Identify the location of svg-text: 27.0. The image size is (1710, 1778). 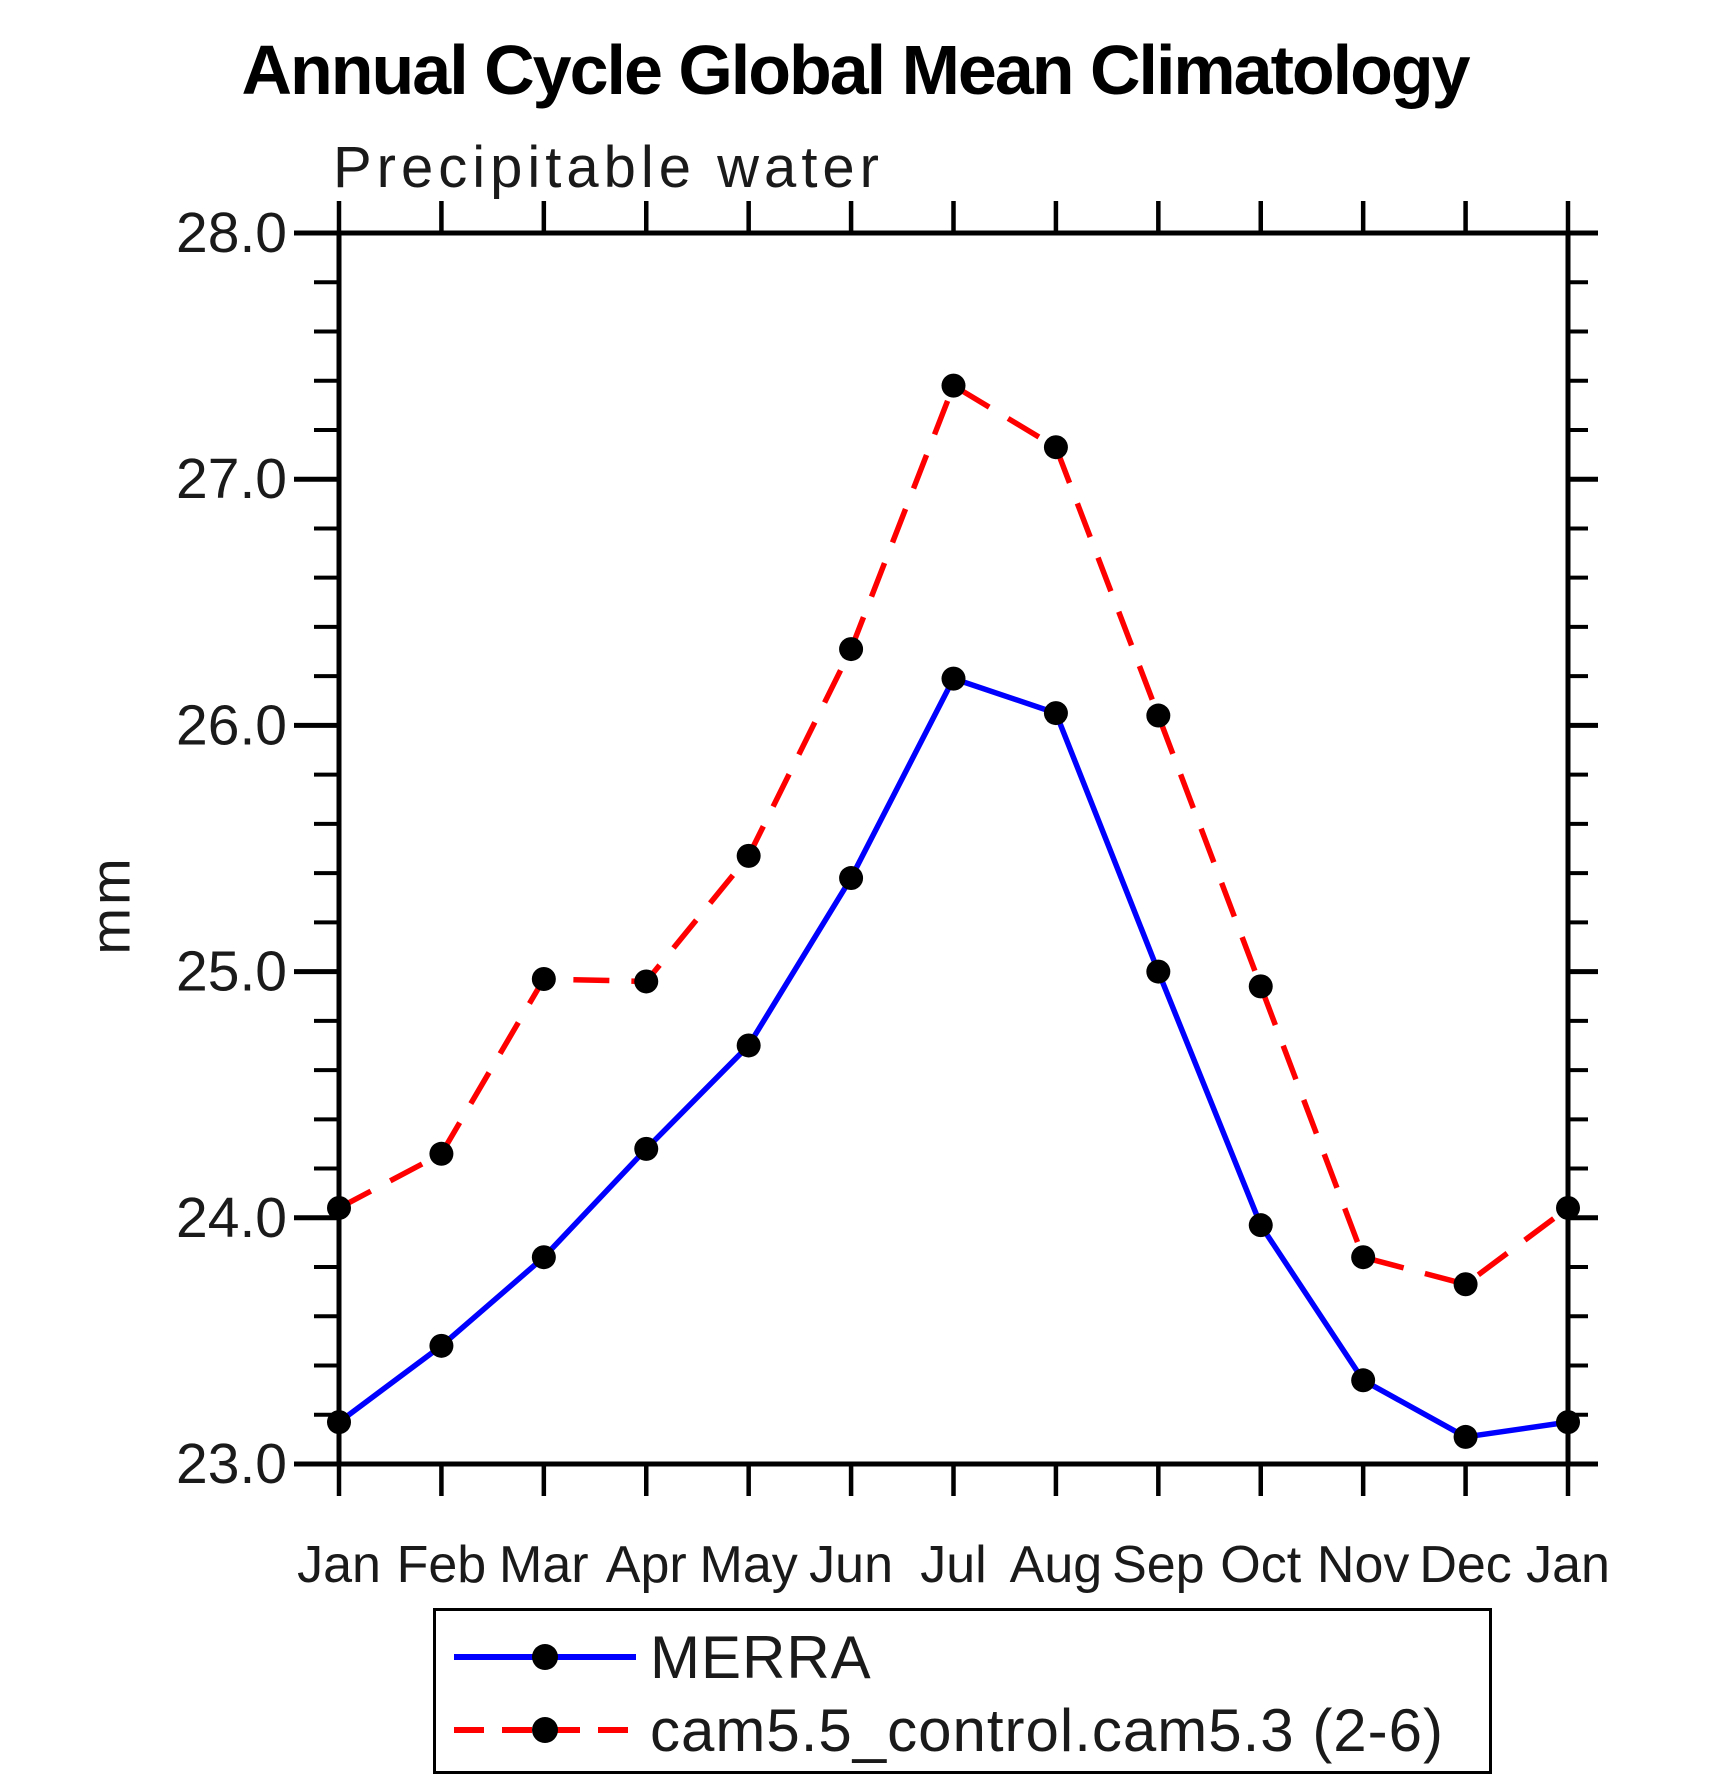
(231, 479).